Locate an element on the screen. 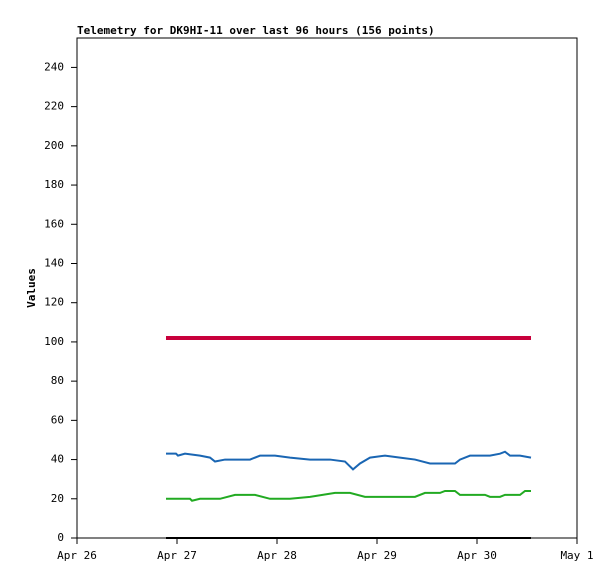  x-tick-label: May 1 is located at coordinates (576, 555).